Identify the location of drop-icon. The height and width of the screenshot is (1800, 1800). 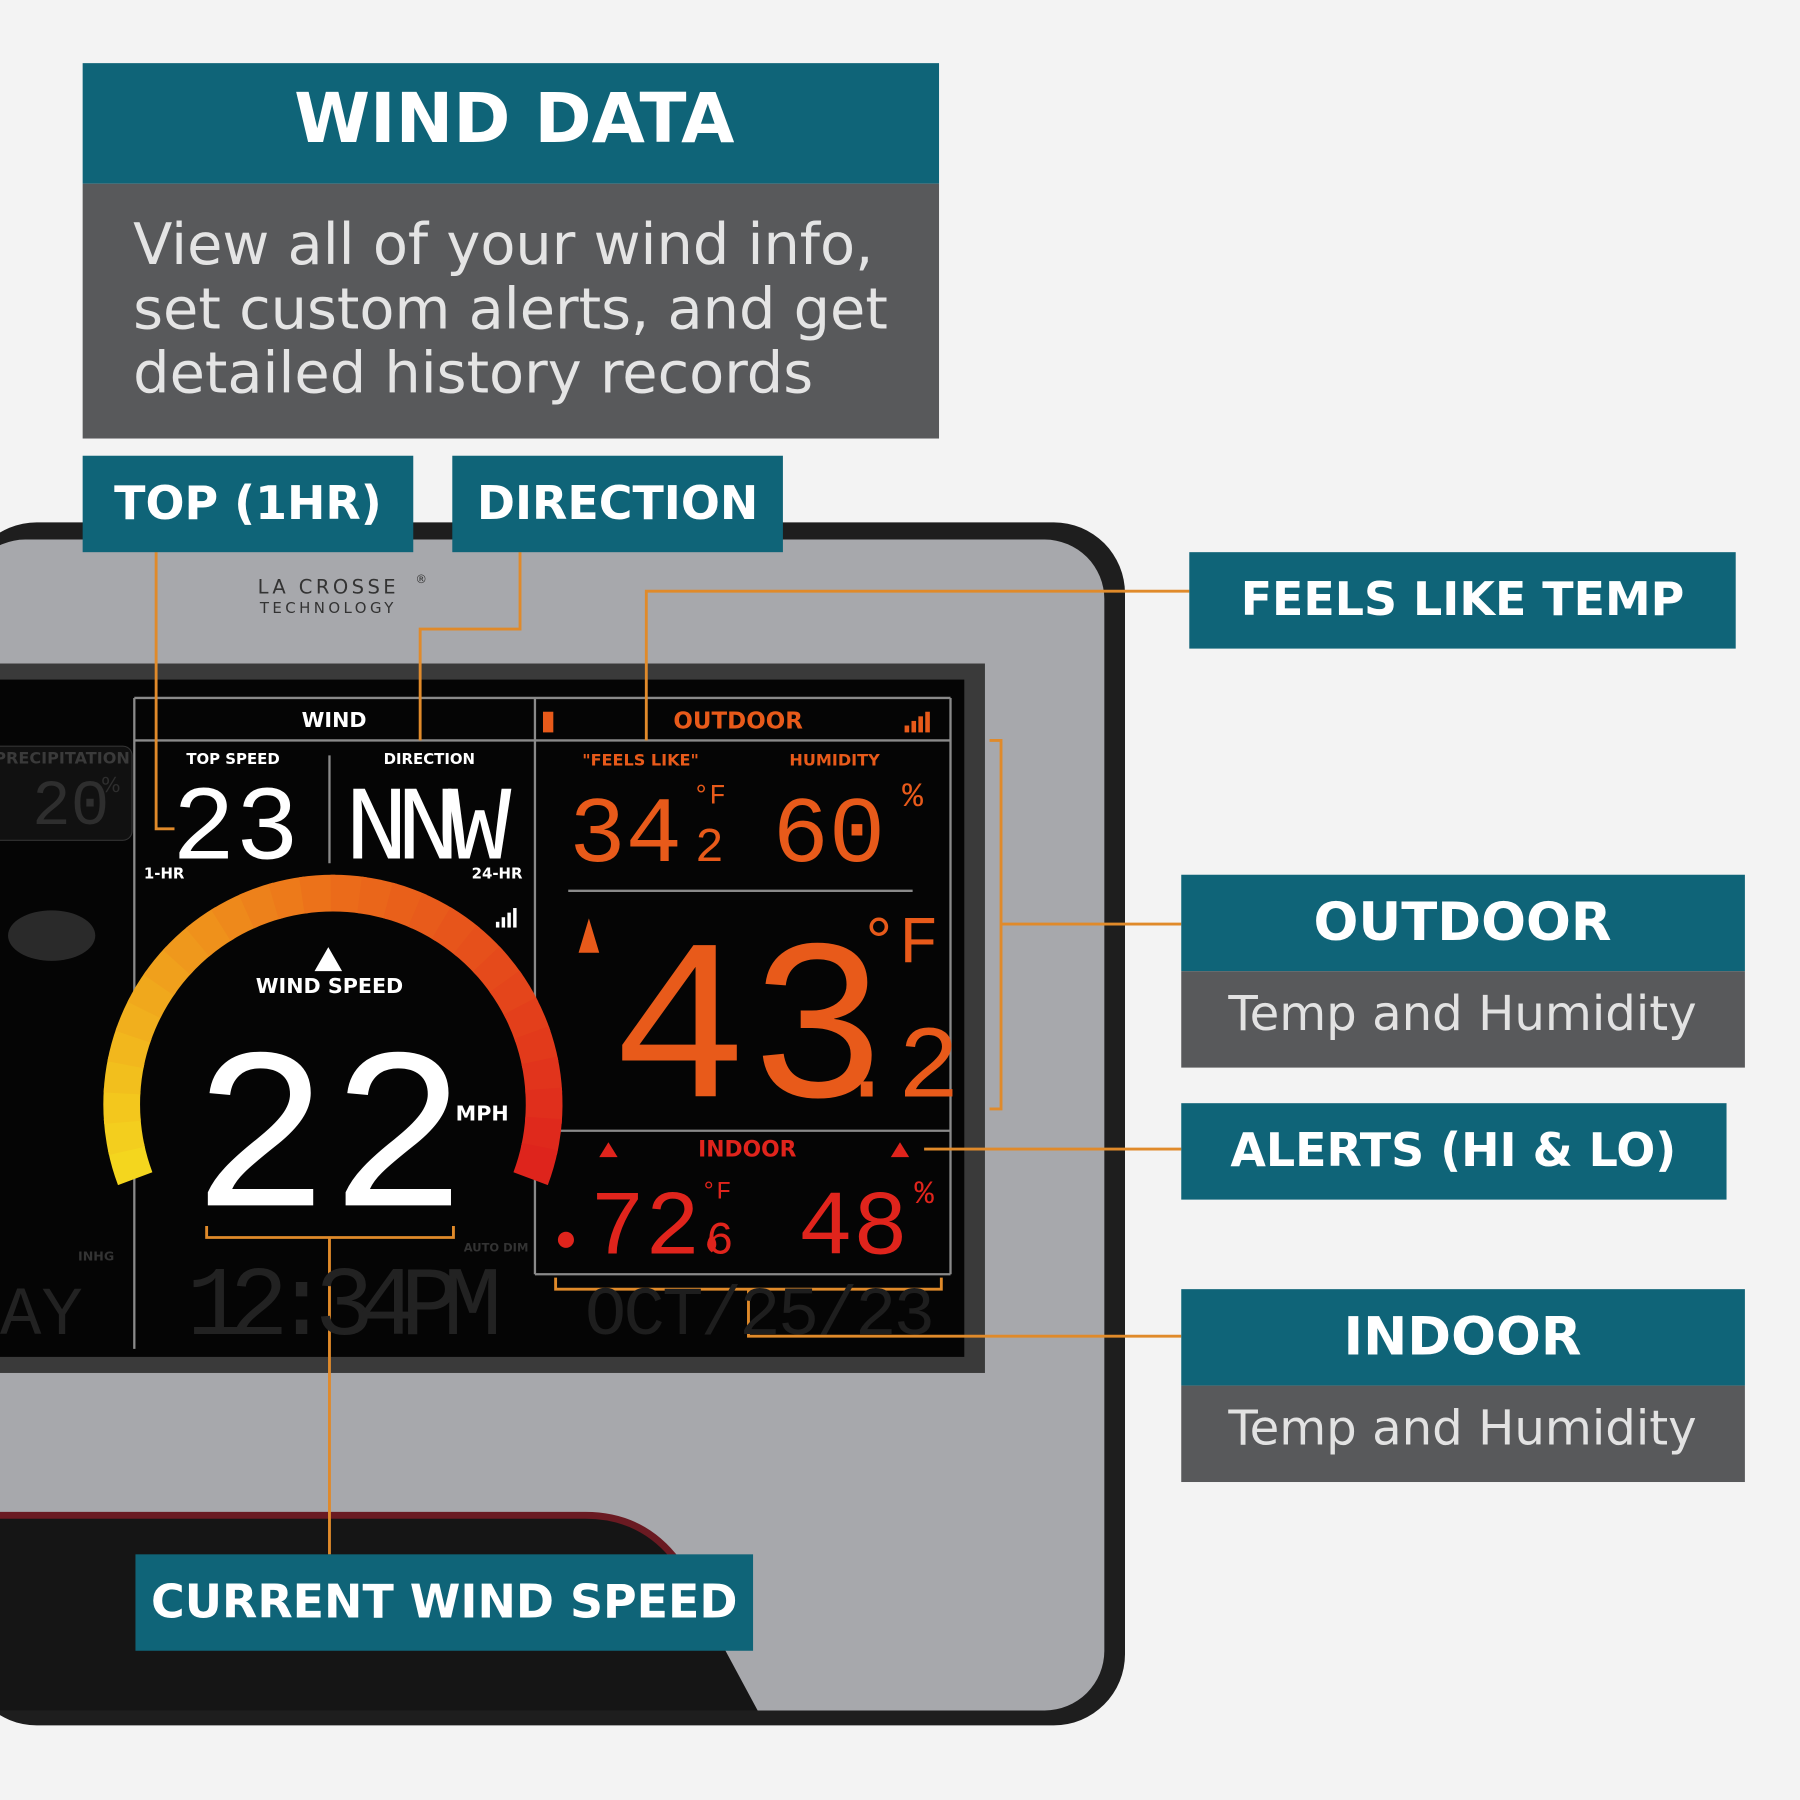
(712, 1243).